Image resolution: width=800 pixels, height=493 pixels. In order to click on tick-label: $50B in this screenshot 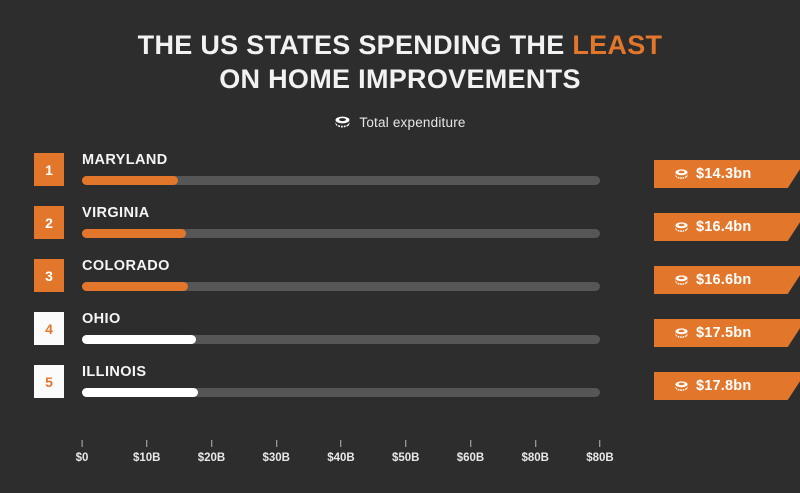, I will do `click(406, 458)`.